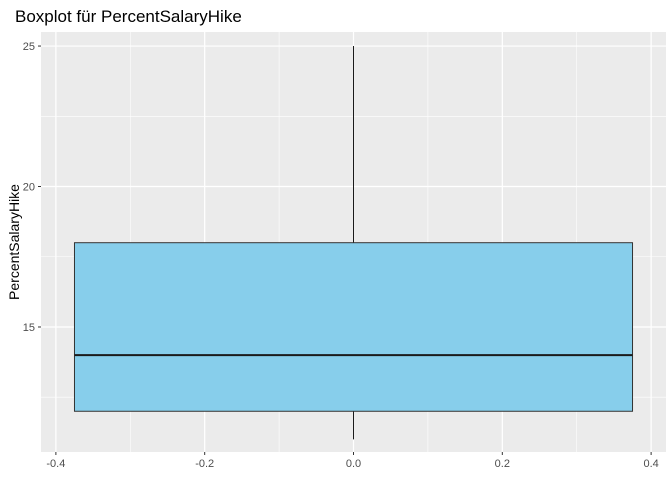  I want to click on x-tick-label: -0.2, so click(204, 464).